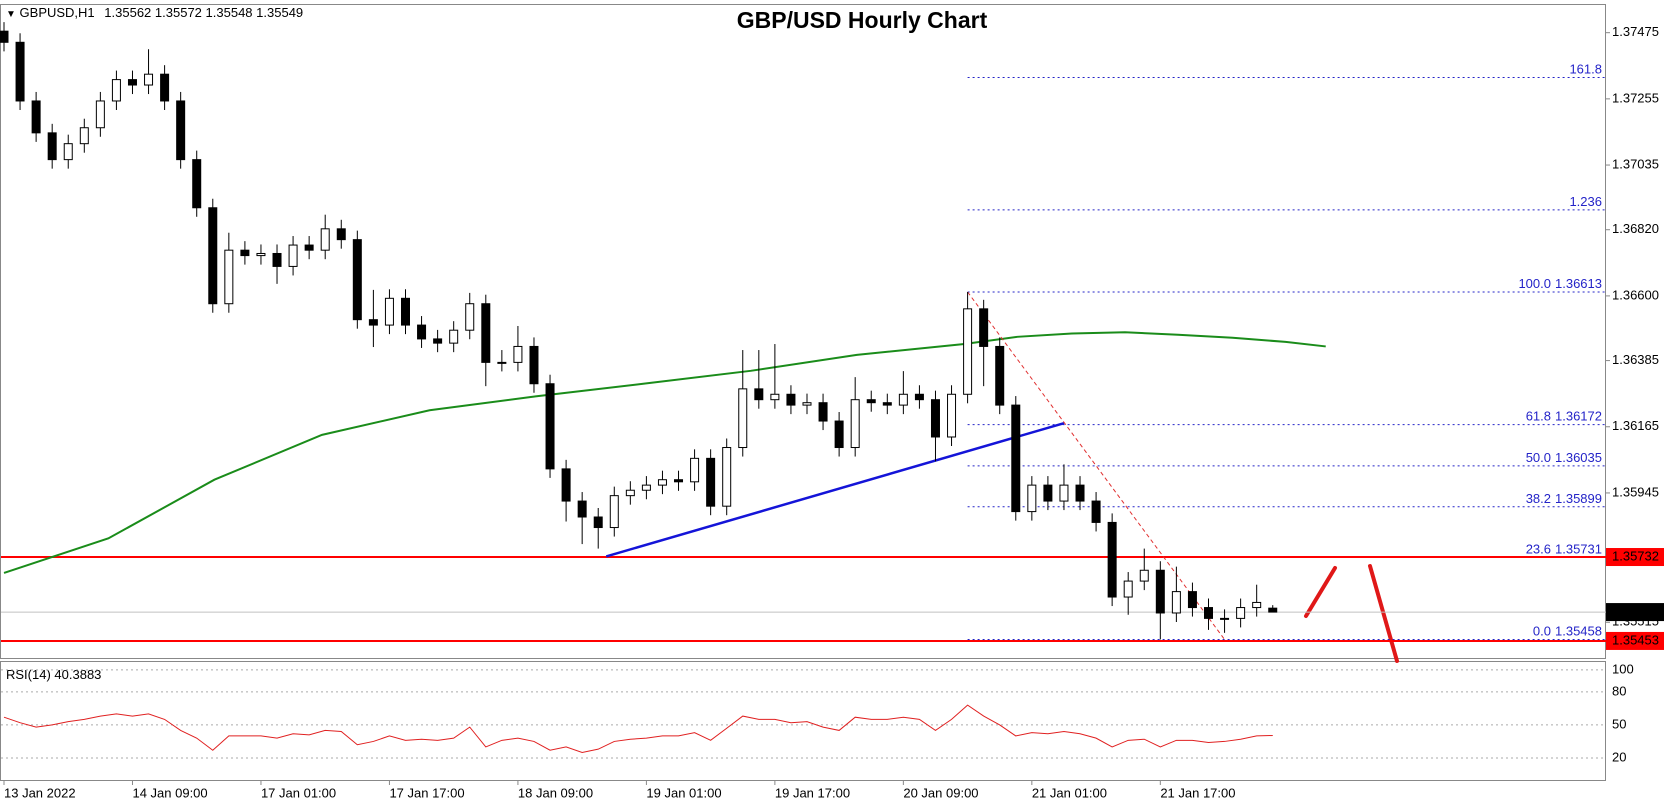 Image resolution: width=1670 pixels, height=807 pixels. What do you see at coordinates (1635, 491) in the screenshot?
I see `y-tick-label: 1.35945` at bounding box center [1635, 491].